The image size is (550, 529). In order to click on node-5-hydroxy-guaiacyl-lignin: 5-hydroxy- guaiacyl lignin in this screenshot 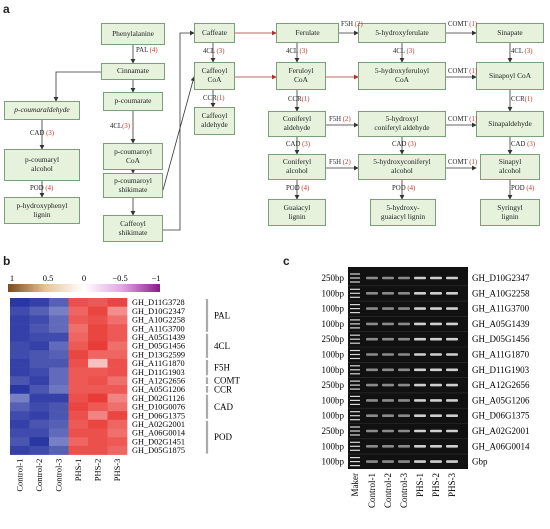, I will do `click(403, 212)`.